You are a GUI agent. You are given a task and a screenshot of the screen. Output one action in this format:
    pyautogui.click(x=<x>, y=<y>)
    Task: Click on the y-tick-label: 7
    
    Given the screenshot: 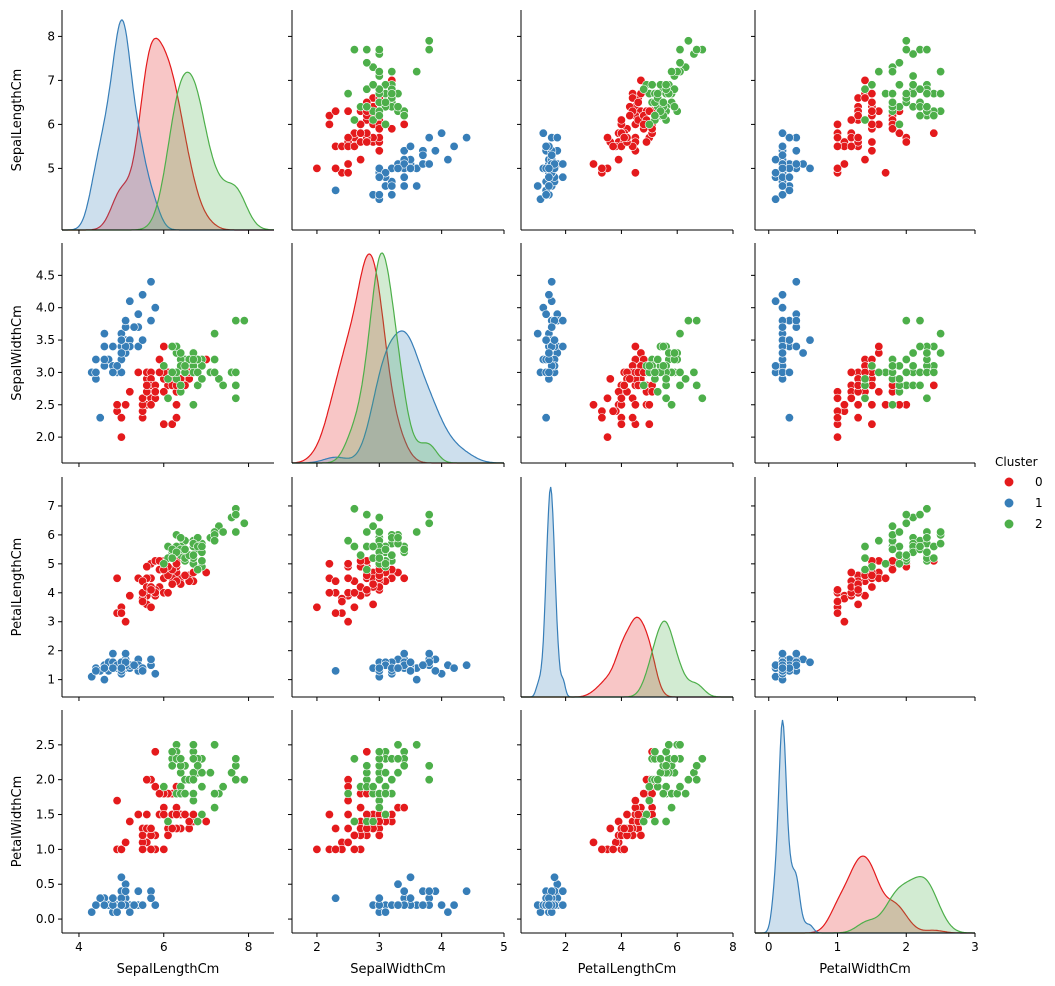 What is the action you would take?
    pyautogui.click(x=51, y=506)
    